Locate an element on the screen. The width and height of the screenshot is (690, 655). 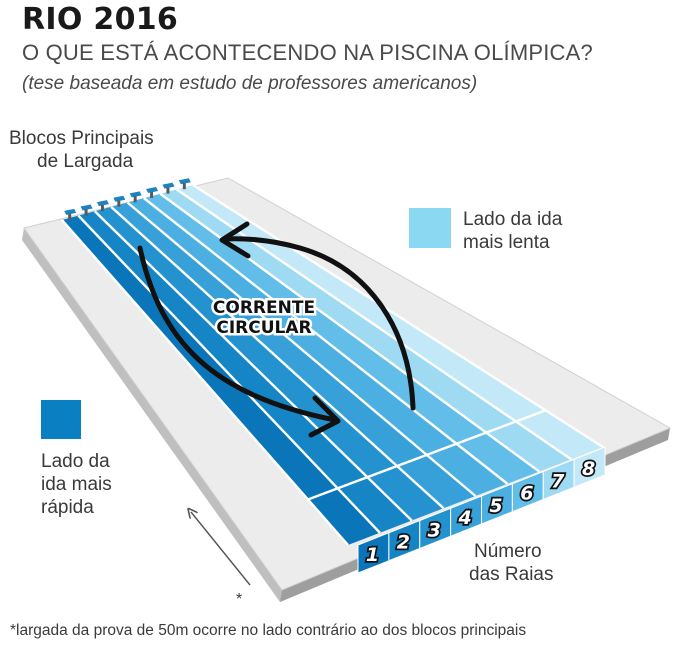
lane-numbers-label: Número das Raias is located at coordinates (511, 563).